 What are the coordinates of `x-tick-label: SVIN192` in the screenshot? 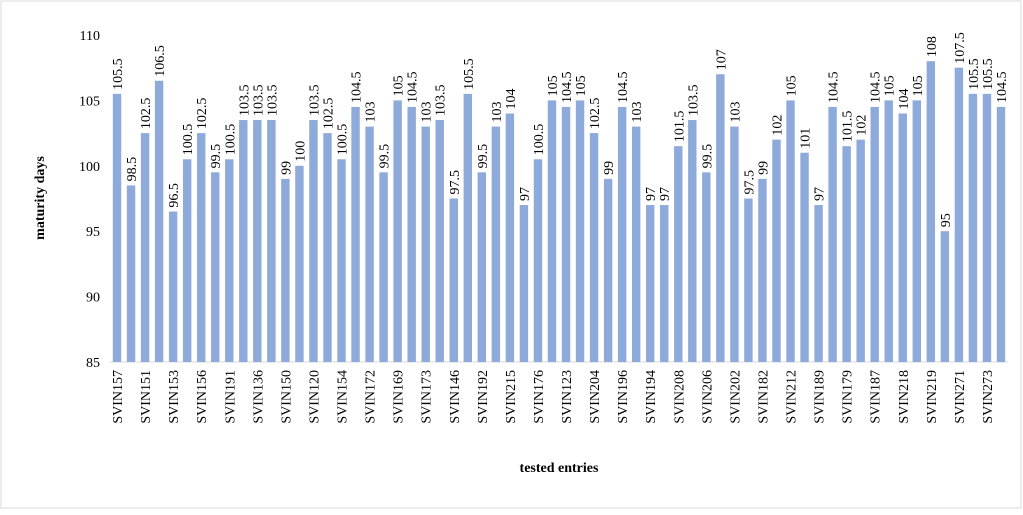 It's located at (483, 397).